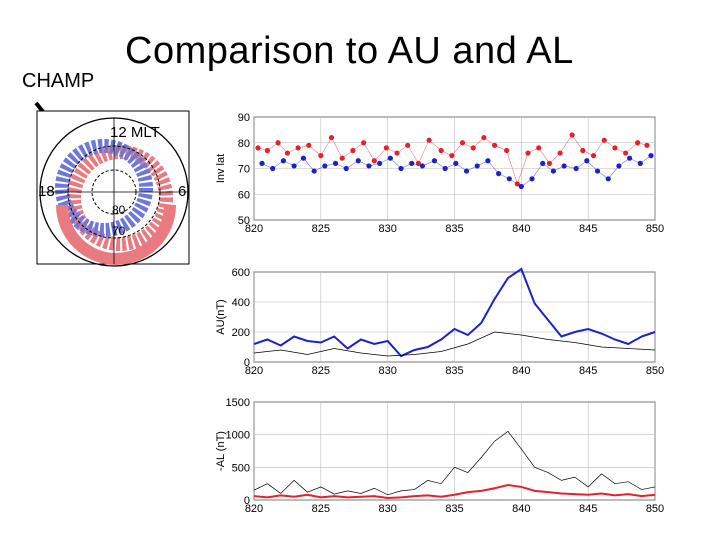  I want to click on y-axis-label: AU(nT), so click(221, 316).